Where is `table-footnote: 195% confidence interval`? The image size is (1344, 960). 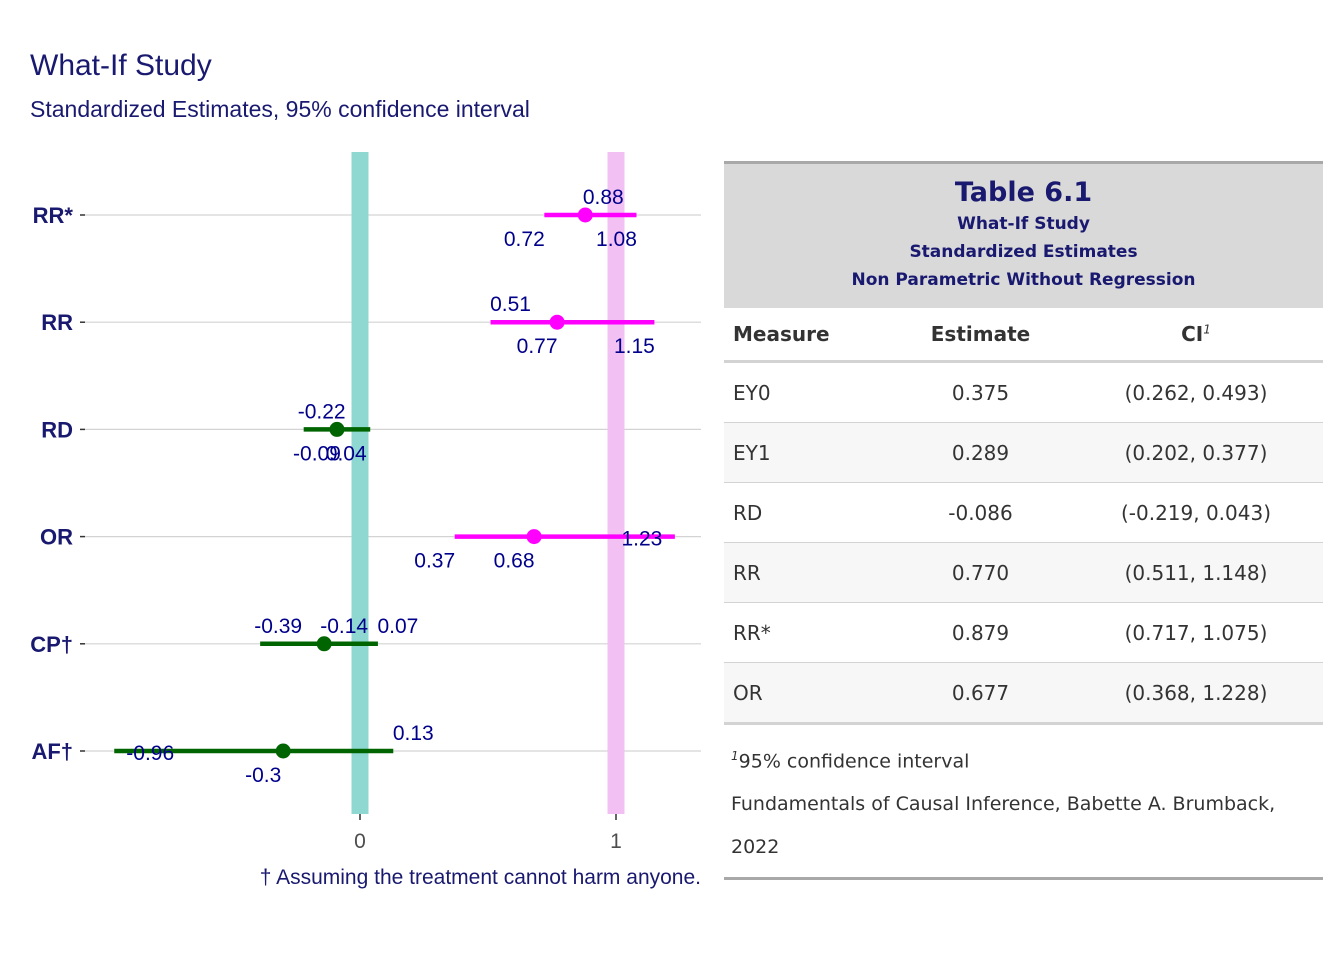
table-footnote: 195% confidence interval is located at coordinates (1023, 759).